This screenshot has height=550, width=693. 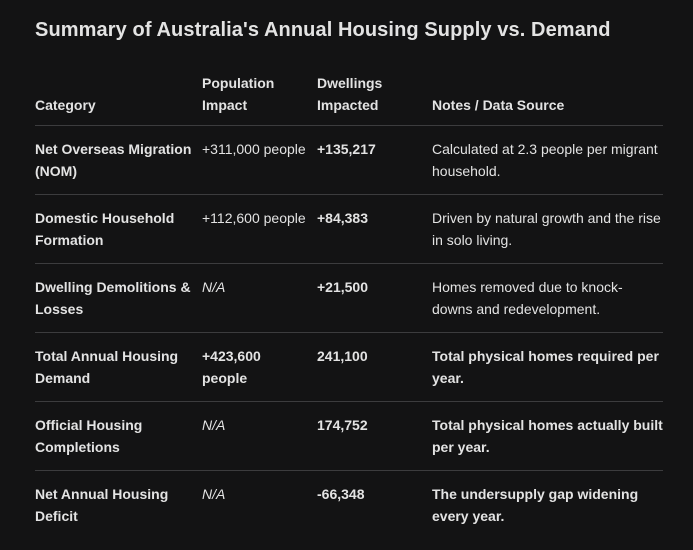 What do you see at coordinates (118, 436) in the screenshot?
I see `row-category: Official Housing Completions` at bounding box center [118, 436].